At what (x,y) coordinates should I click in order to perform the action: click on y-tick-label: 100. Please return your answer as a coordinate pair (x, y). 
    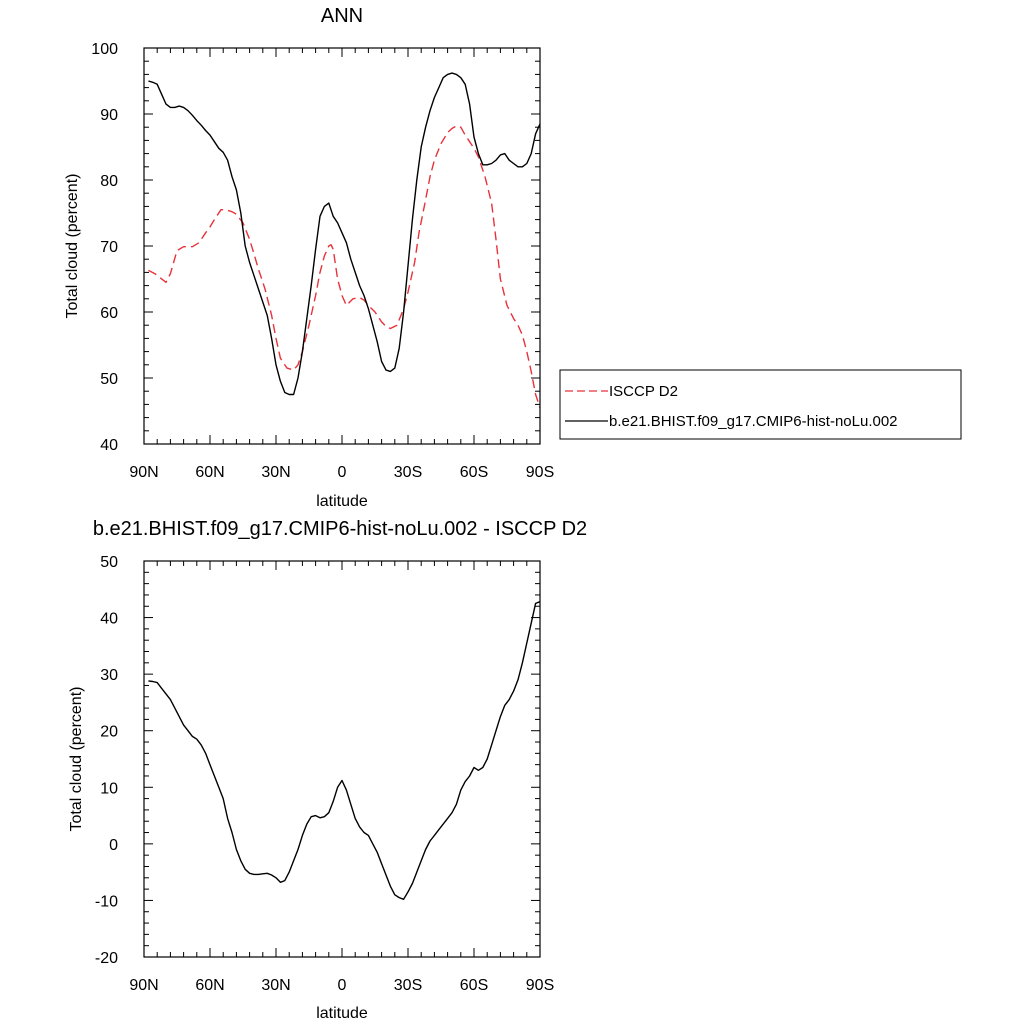
    Looking at the image, I should click on (104, 49).